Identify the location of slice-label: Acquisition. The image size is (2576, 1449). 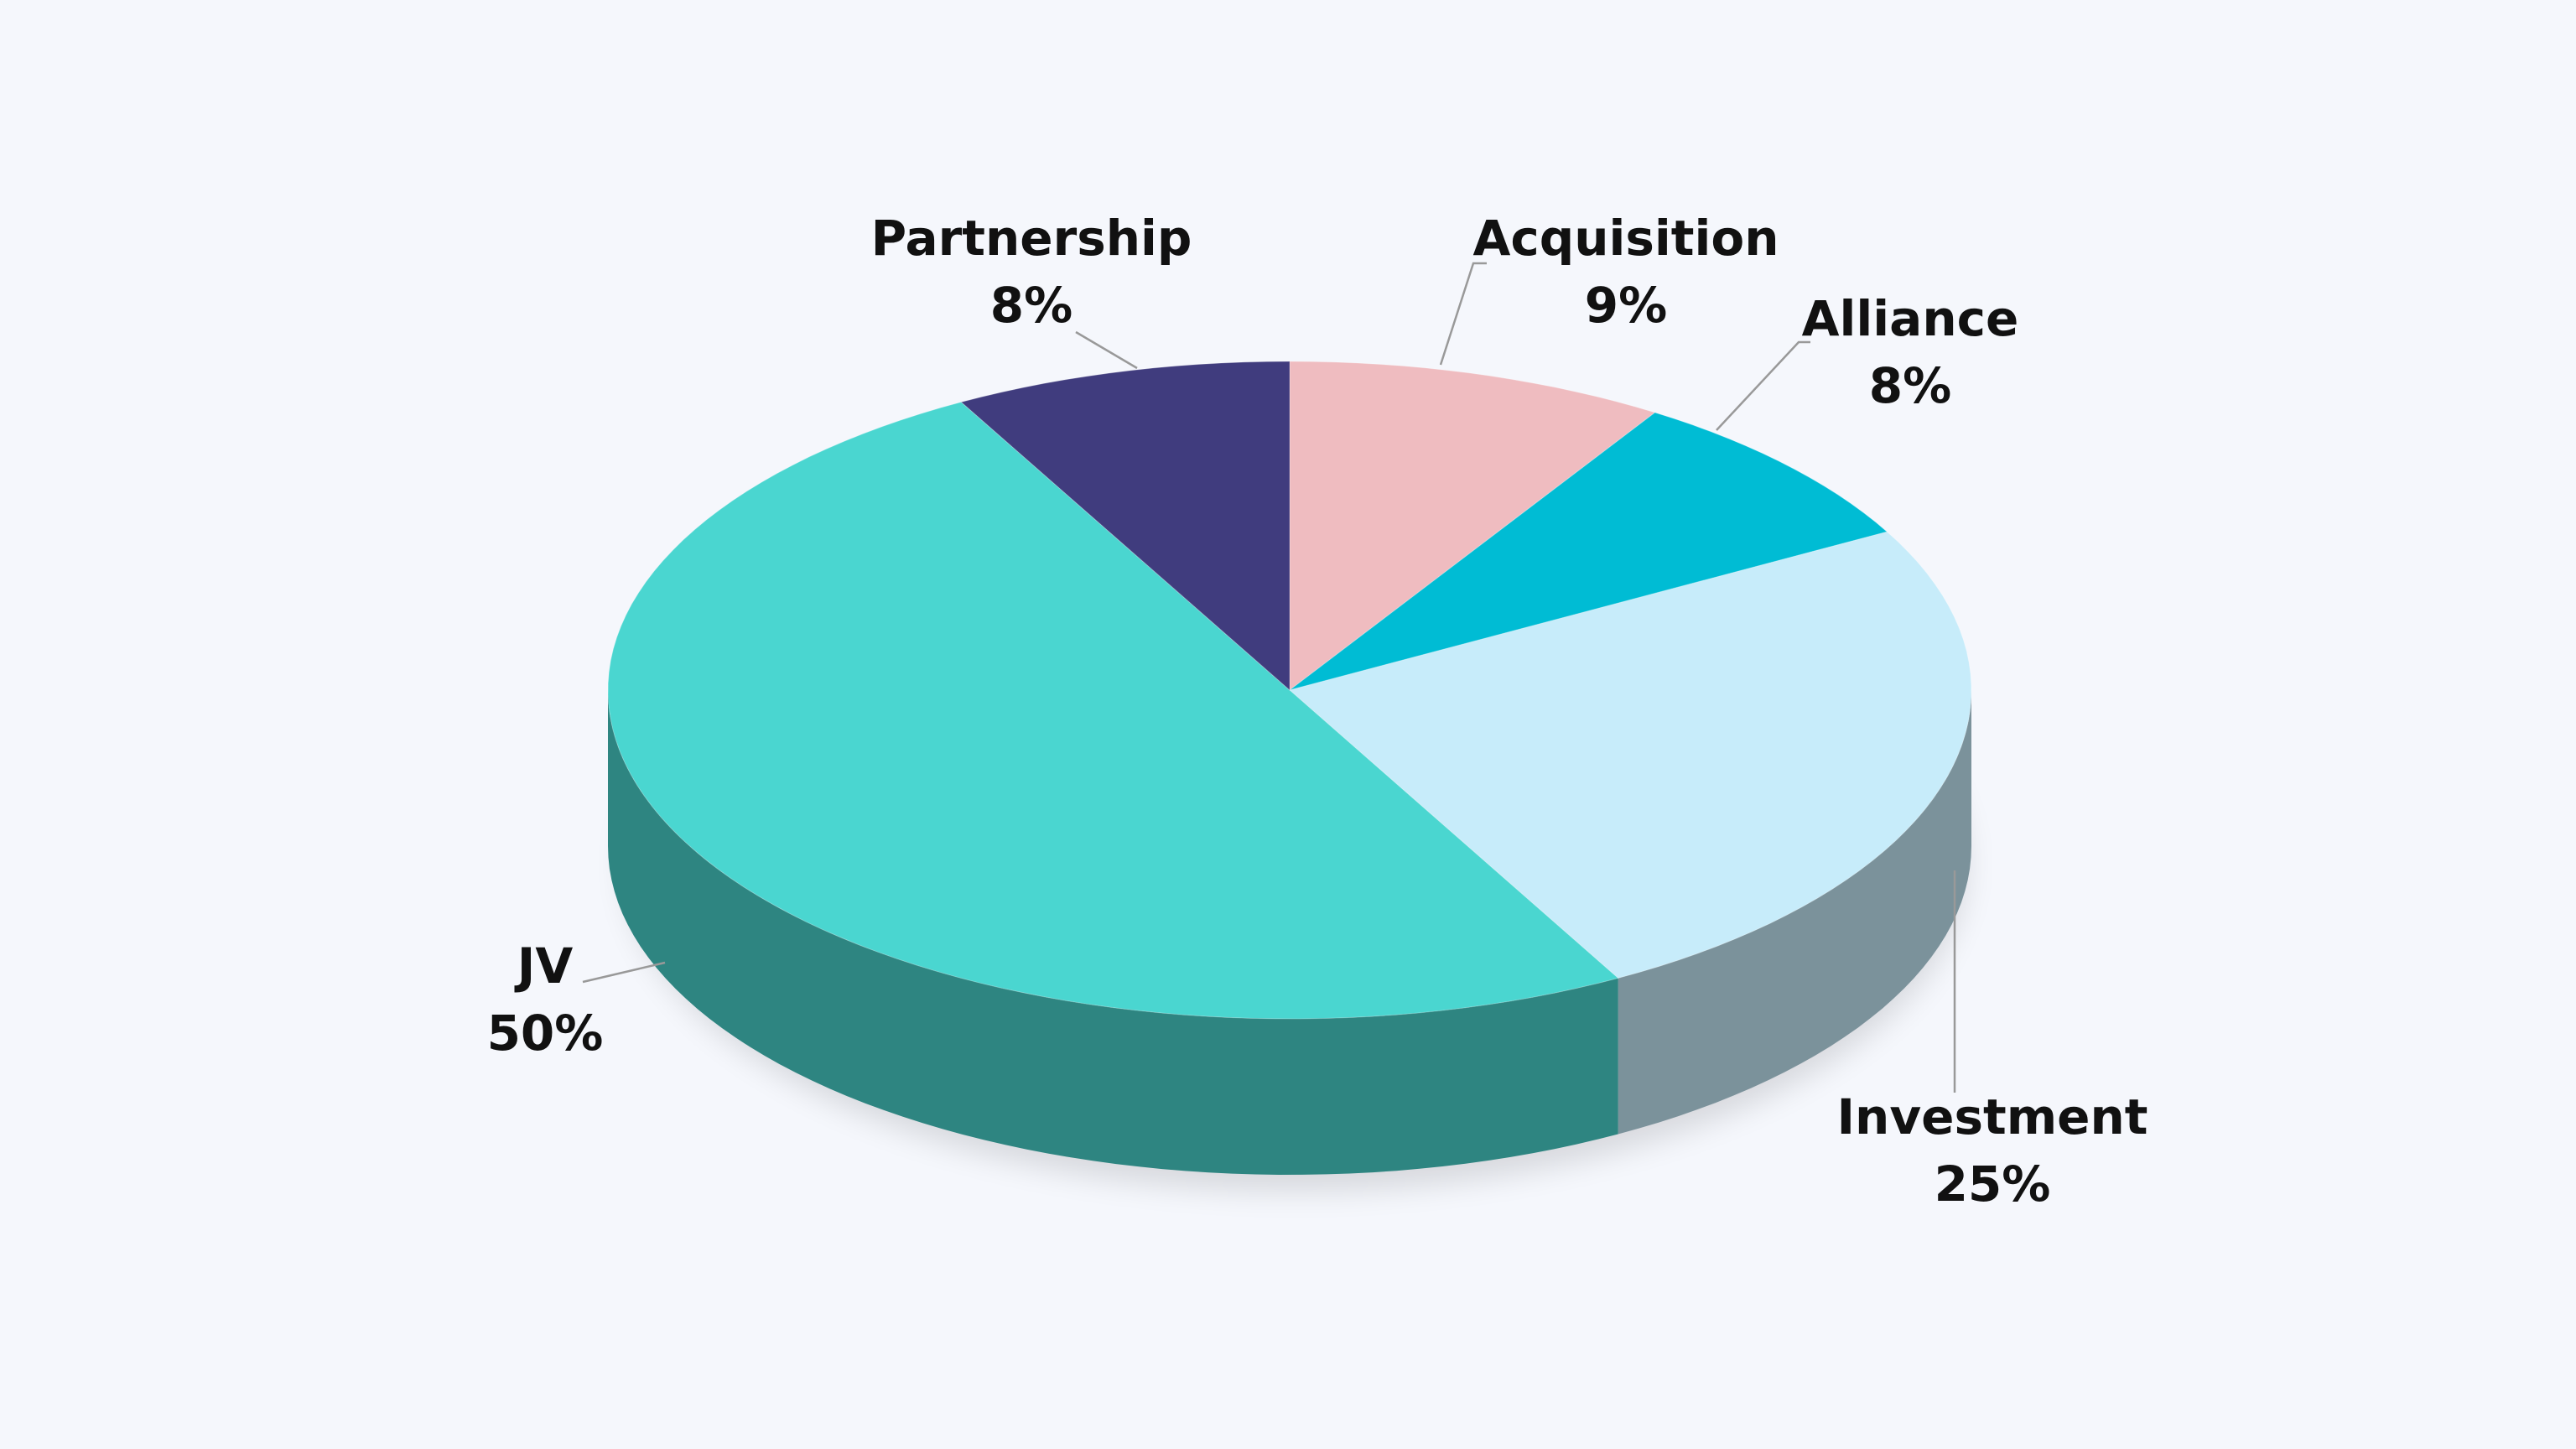
(1625, 238).